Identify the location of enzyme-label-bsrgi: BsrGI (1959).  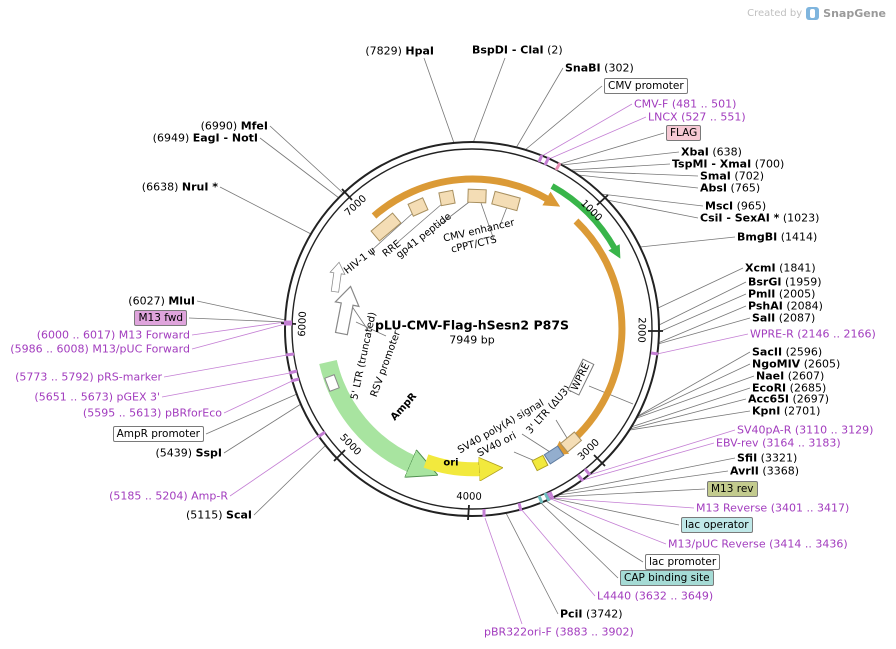
(785, 282).